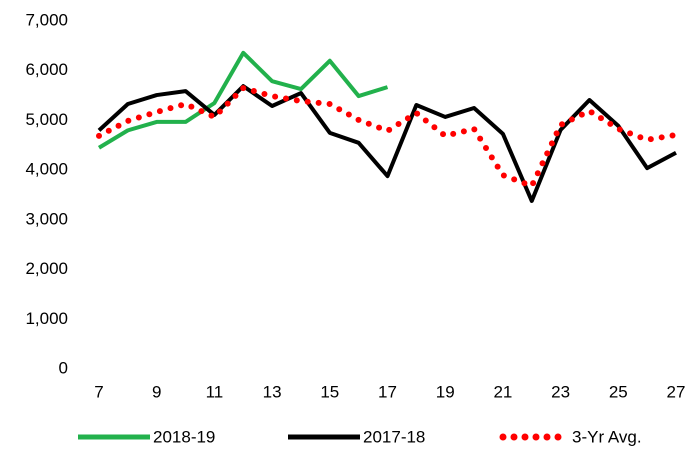 This screenshot has height=451, width=693. What do you see at coordinates (243, 100) in the screenshot?
I see `series-line` at bounding box center [243, 100].